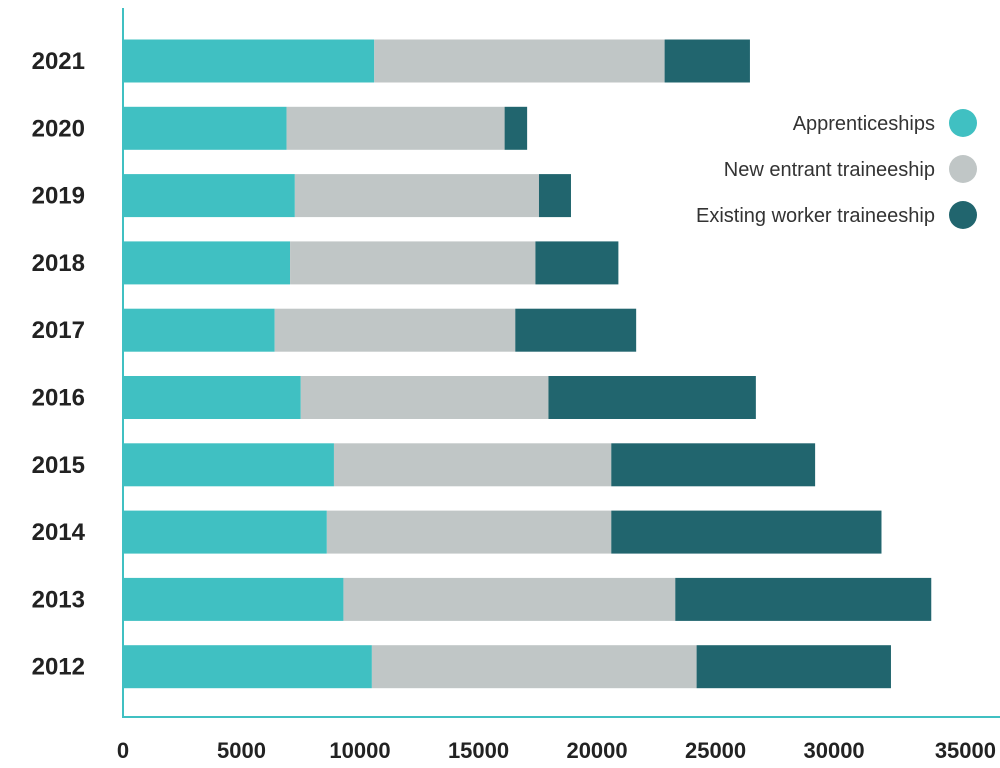  What do you see at coordinates (59, 532) in the screenshot?
I see `category-label-2014: 2014` at bounding box center [59, 532].